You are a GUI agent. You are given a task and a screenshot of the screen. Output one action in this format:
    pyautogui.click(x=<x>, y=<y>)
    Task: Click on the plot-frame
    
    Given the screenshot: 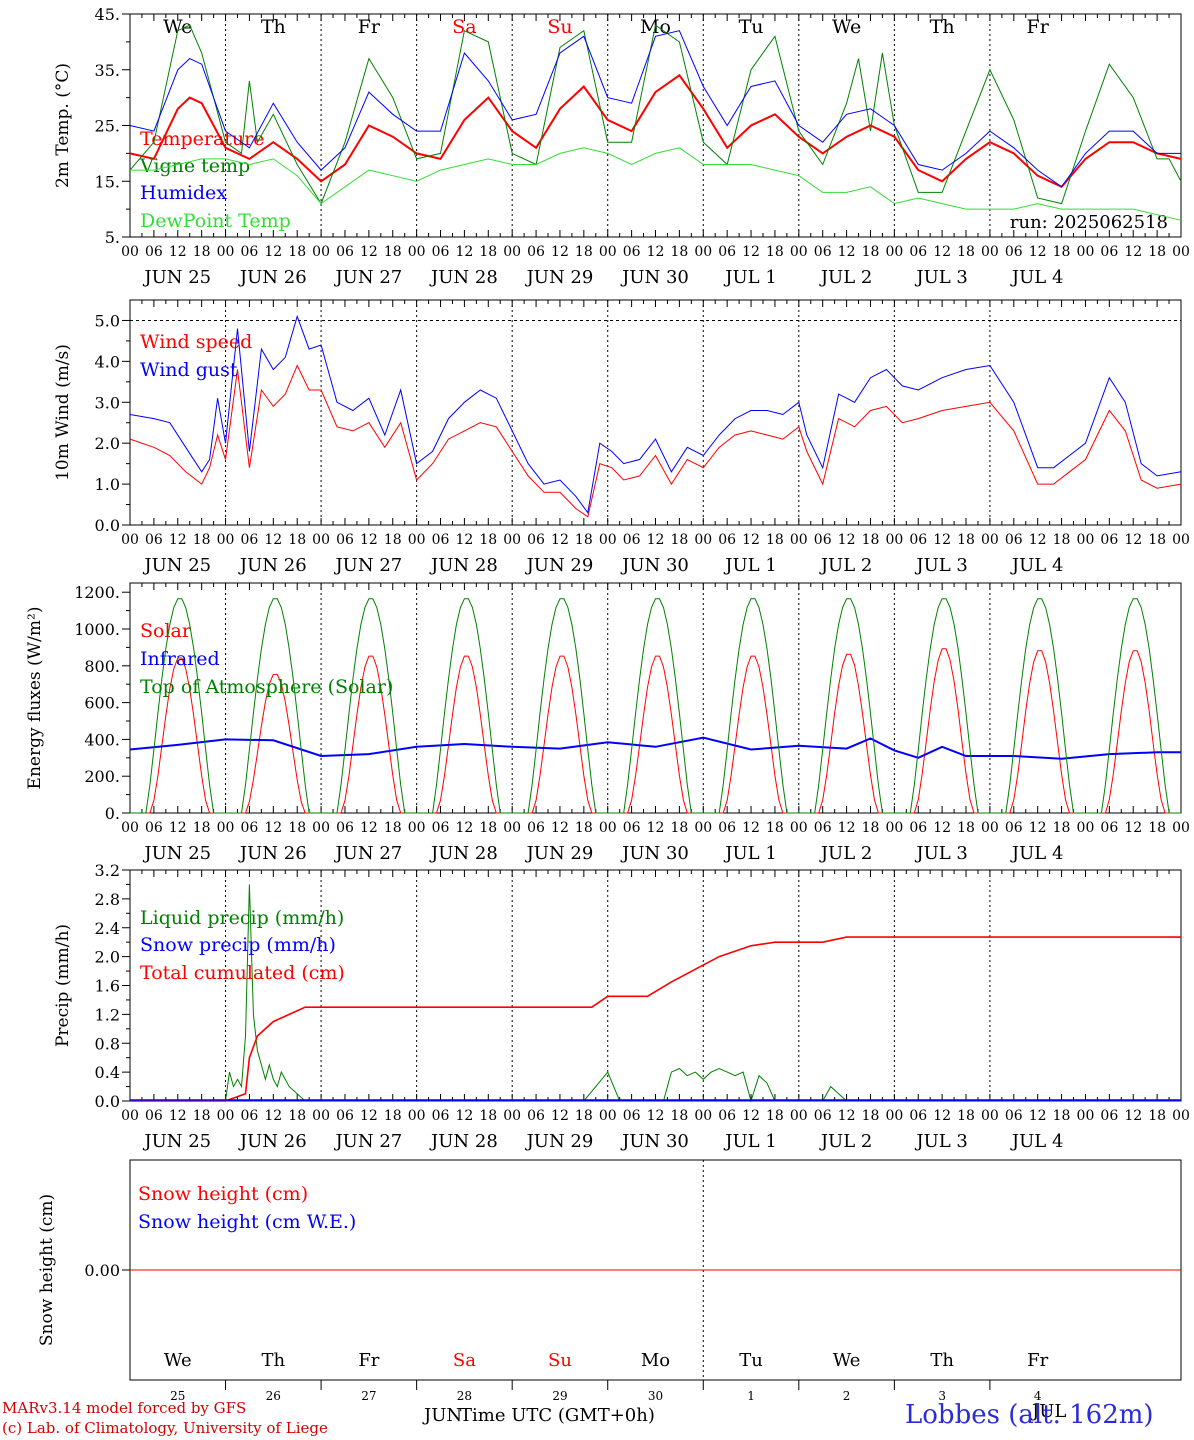 What is the action you would take?
    pyautogui.click(x=655, y=125)
    